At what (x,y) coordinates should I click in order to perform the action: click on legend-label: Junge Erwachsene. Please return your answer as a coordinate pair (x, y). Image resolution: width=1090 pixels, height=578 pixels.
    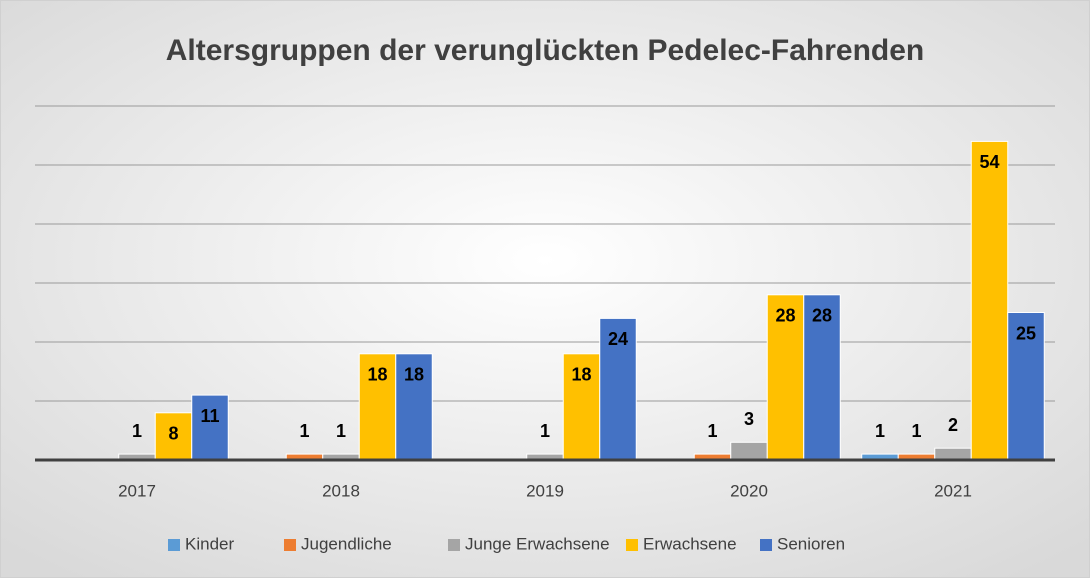
    Looking at the image, I should click on (537, 543).